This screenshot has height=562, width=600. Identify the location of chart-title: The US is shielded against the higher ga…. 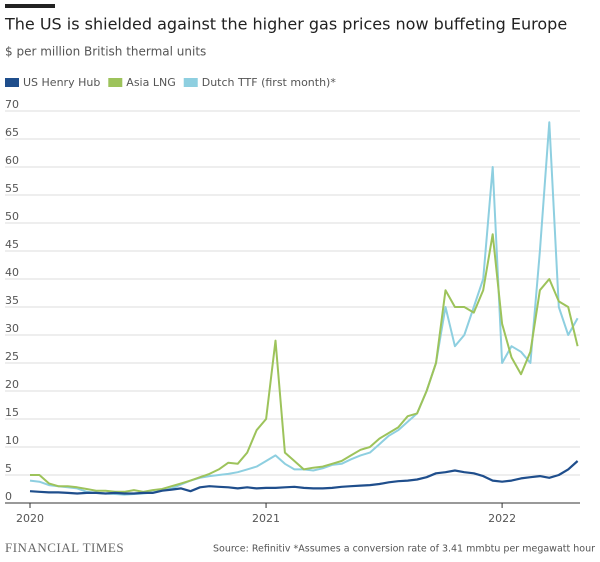
(285, 24).